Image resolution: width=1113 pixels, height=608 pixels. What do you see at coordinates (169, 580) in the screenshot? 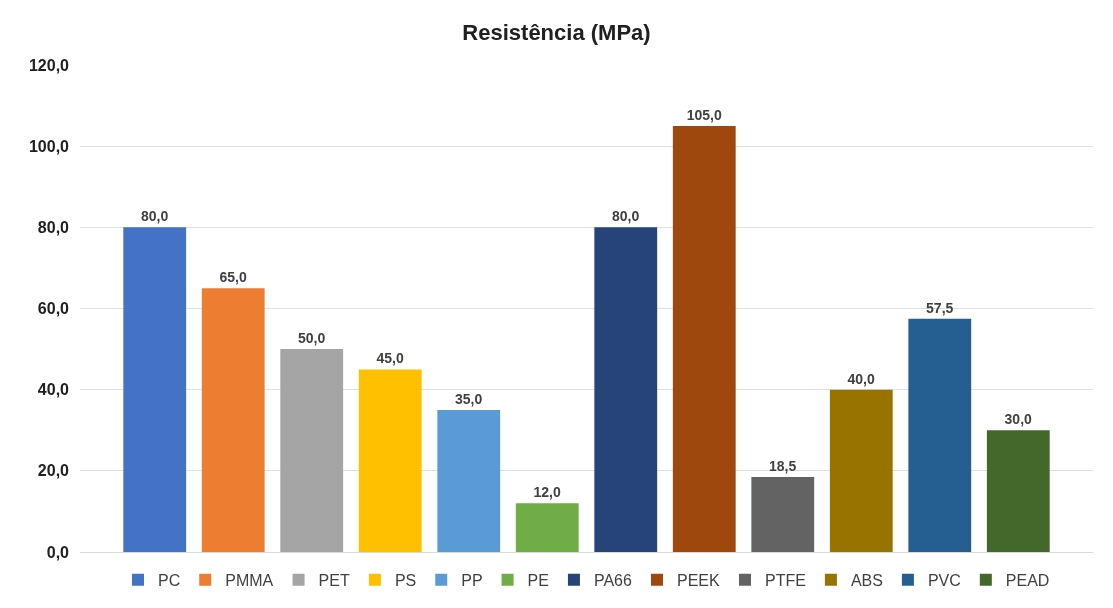
I see `legend-label: PC` at bounding box center [169, 580].